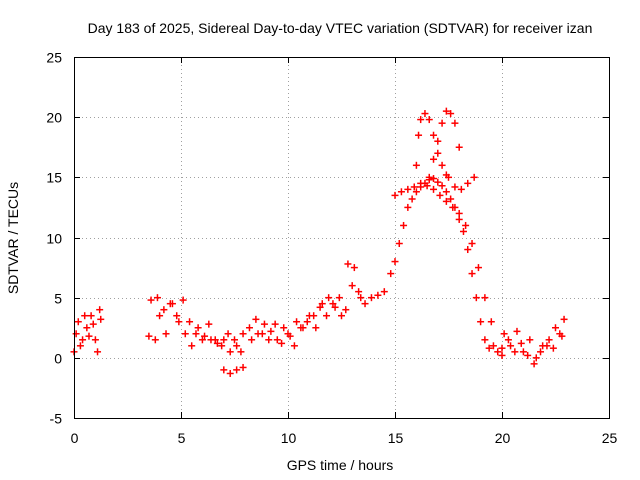 The width and height of the screenshot is (640, 480). I want to click on x-tick-label: 20, so click(503, 438).